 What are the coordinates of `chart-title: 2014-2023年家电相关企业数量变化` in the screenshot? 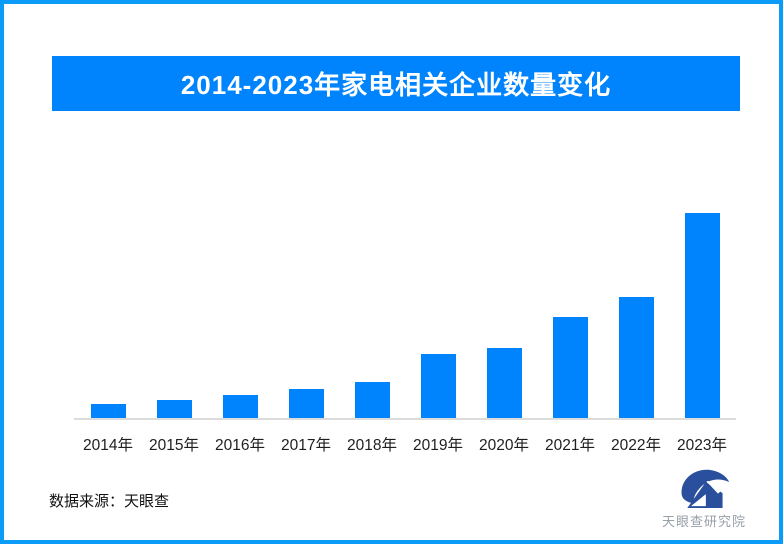 It's located at (396, 85).